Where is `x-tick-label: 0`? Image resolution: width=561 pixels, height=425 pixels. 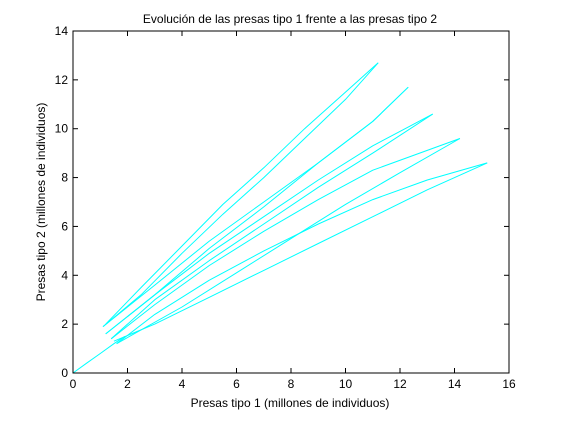
x-tick-label: 0 is located at coordinates (73, 384).